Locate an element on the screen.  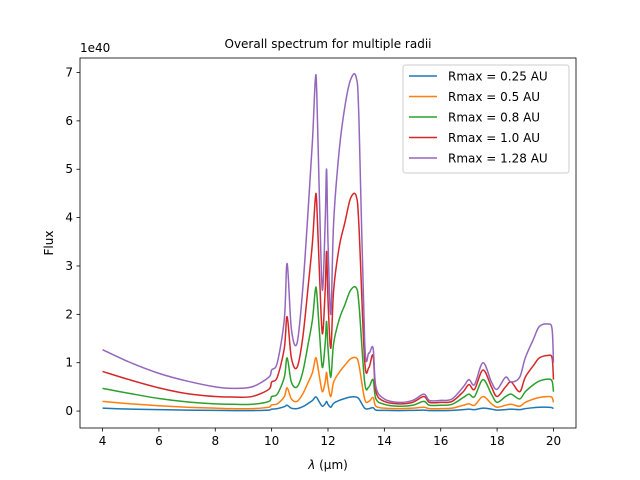
y-tick-label: 4 is located at coordinates (69, 218).